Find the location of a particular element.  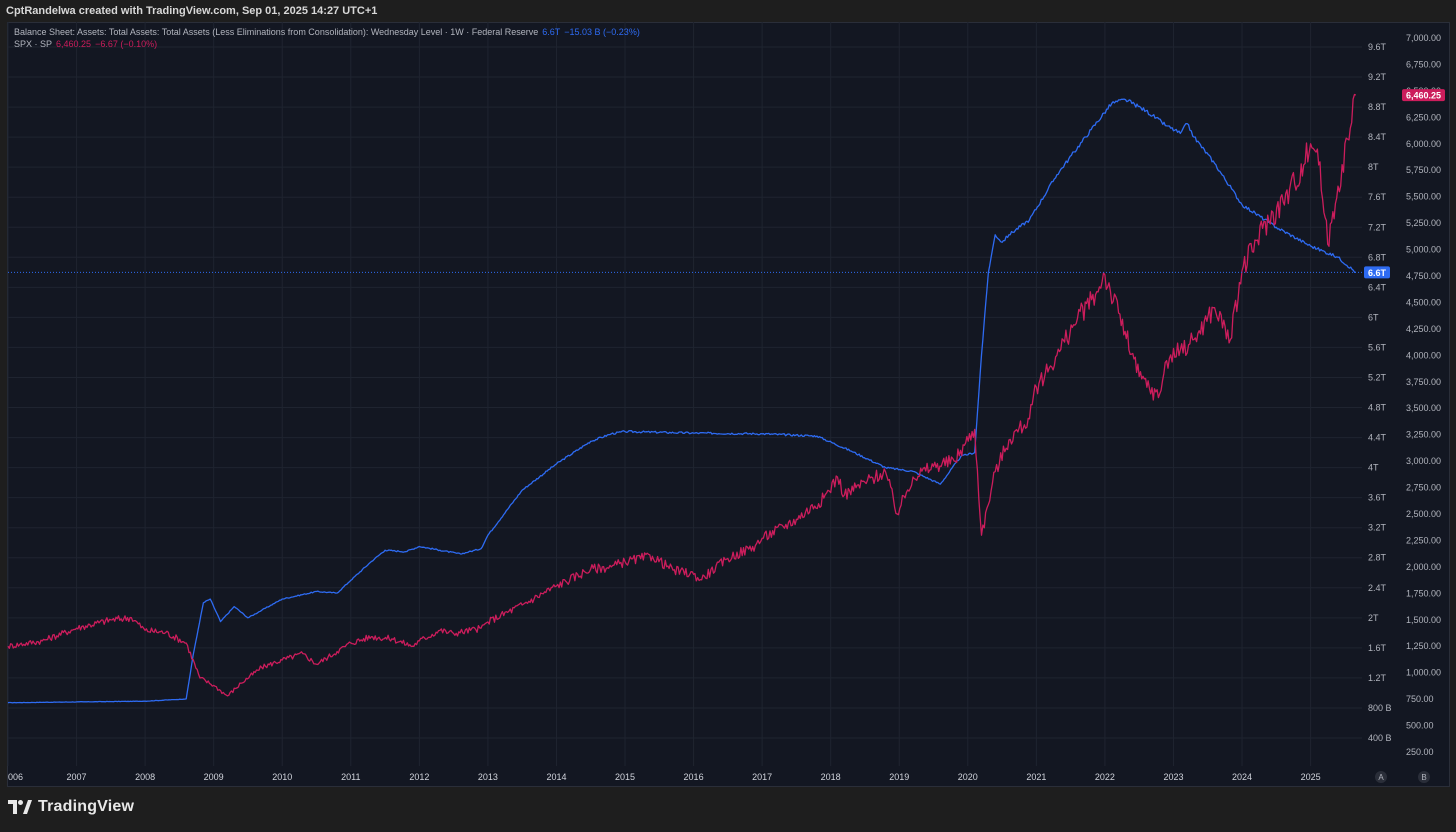

legend-series2-title: SPX · SP is located at coordinates (33, 44).